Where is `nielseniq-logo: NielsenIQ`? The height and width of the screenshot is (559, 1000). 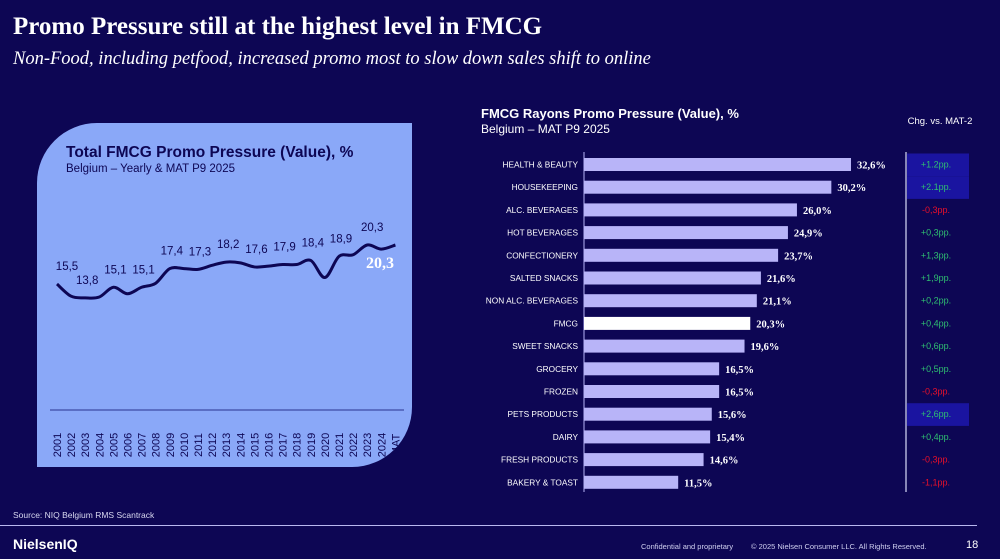
nielseniq-logo: NielsenIQ is located at coordinates (45, 544).